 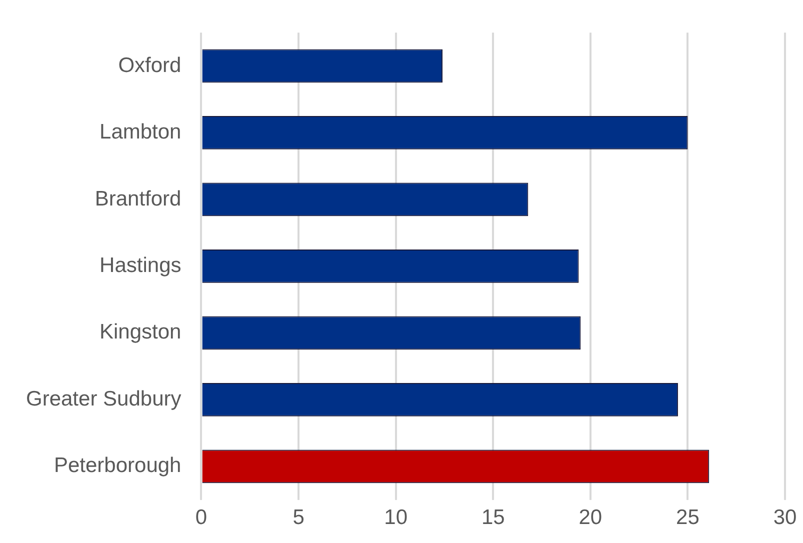 What do you see at coordinates (118, 466) in the screenshot?
I see `y-tick-label: Peterborough` at bounding box center [118, 466].